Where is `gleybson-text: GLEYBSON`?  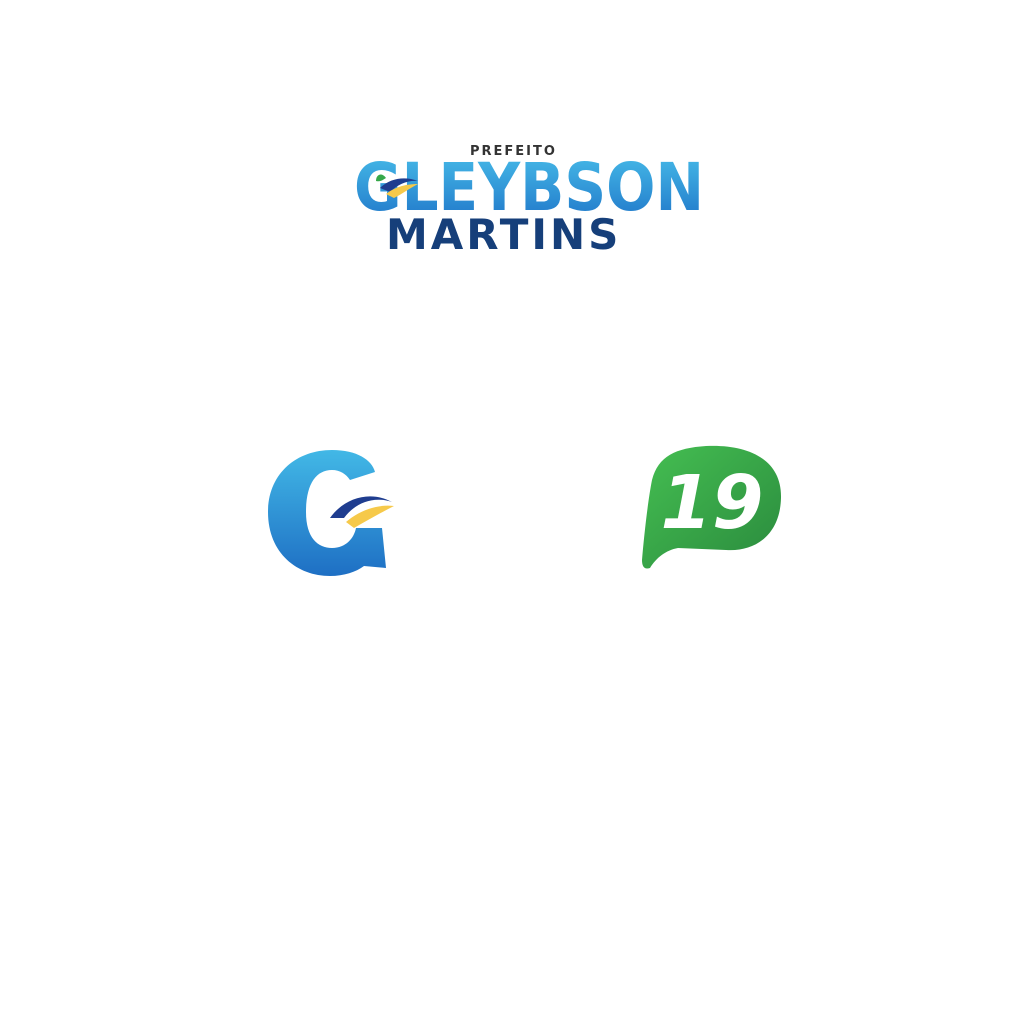 gleybson-text: GLEYBSON is located at coordinates (529, 183).